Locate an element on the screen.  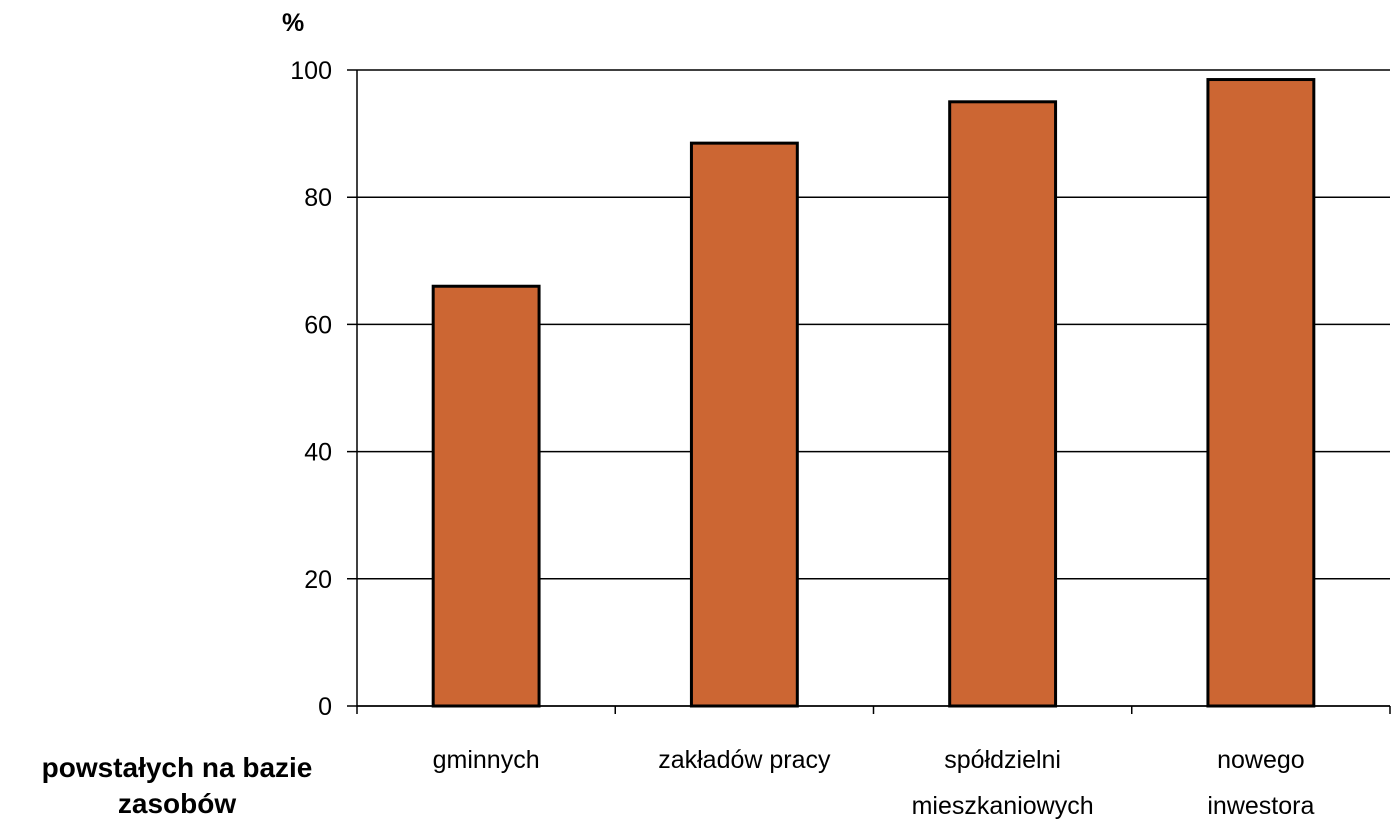
category-label: spółdzielni mieszkaniowych is located at coordinates (1003, 782).